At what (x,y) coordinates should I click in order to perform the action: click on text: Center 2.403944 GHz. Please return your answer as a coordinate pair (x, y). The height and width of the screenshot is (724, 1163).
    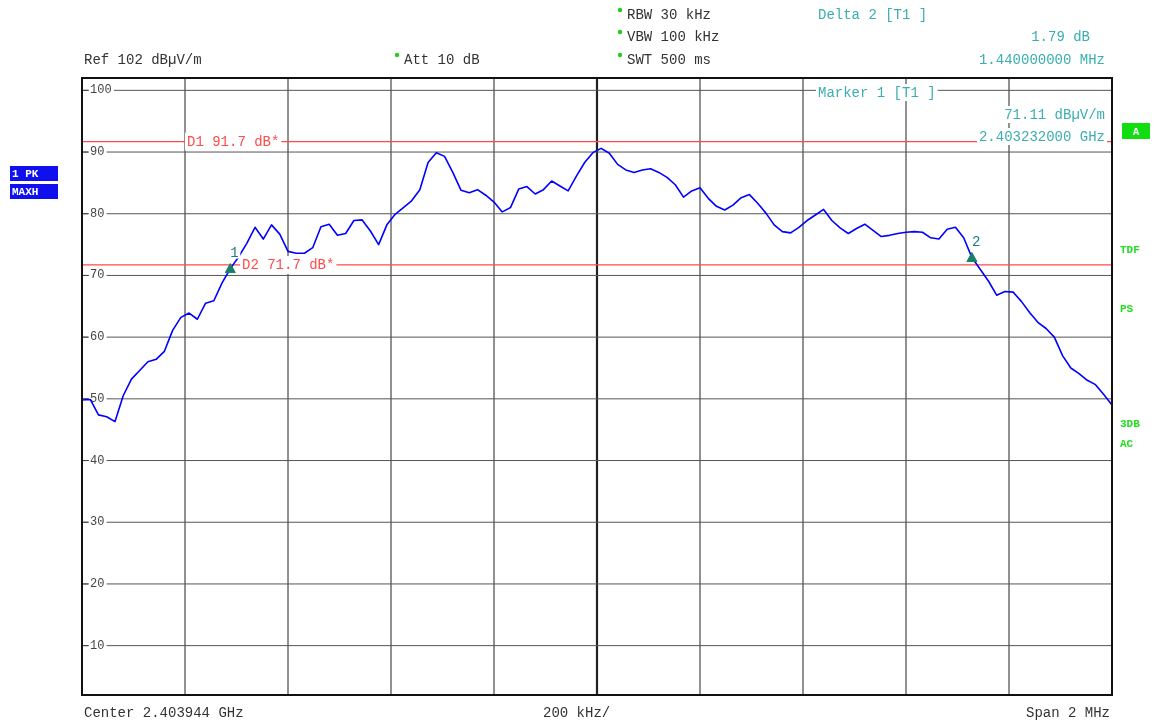
    Looking at the image, I should click on (164, 713).